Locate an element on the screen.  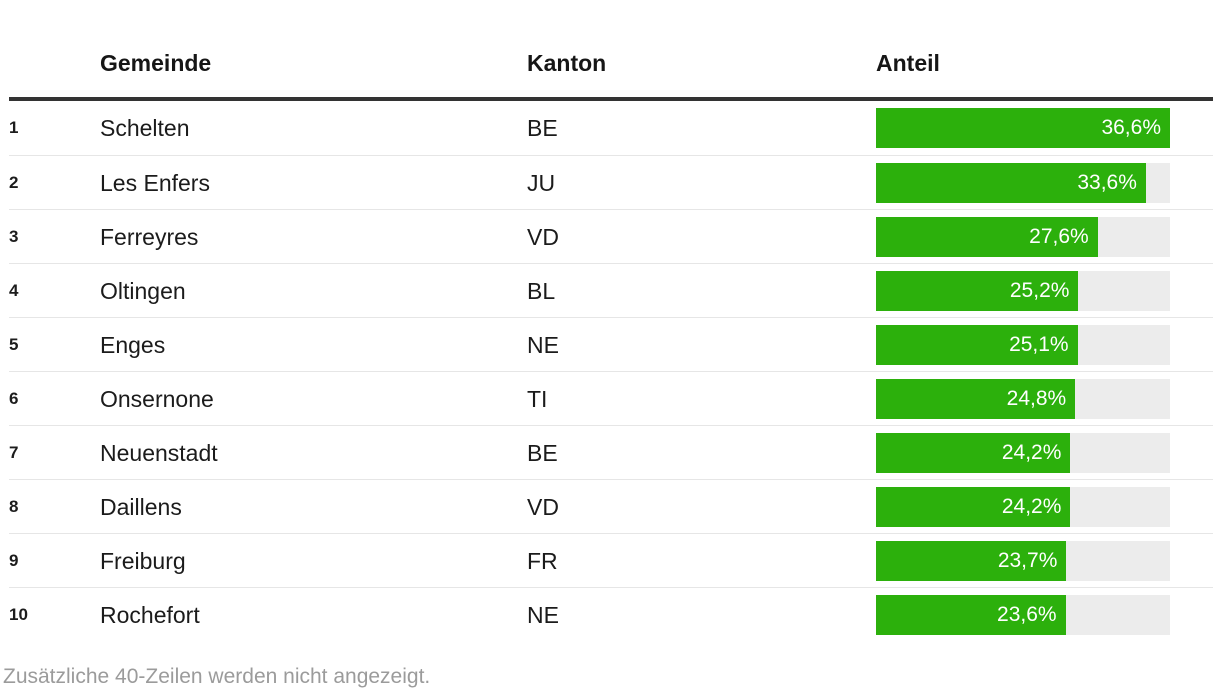
gemeinde-cell: Schelten is located at coordinates (145, 127).